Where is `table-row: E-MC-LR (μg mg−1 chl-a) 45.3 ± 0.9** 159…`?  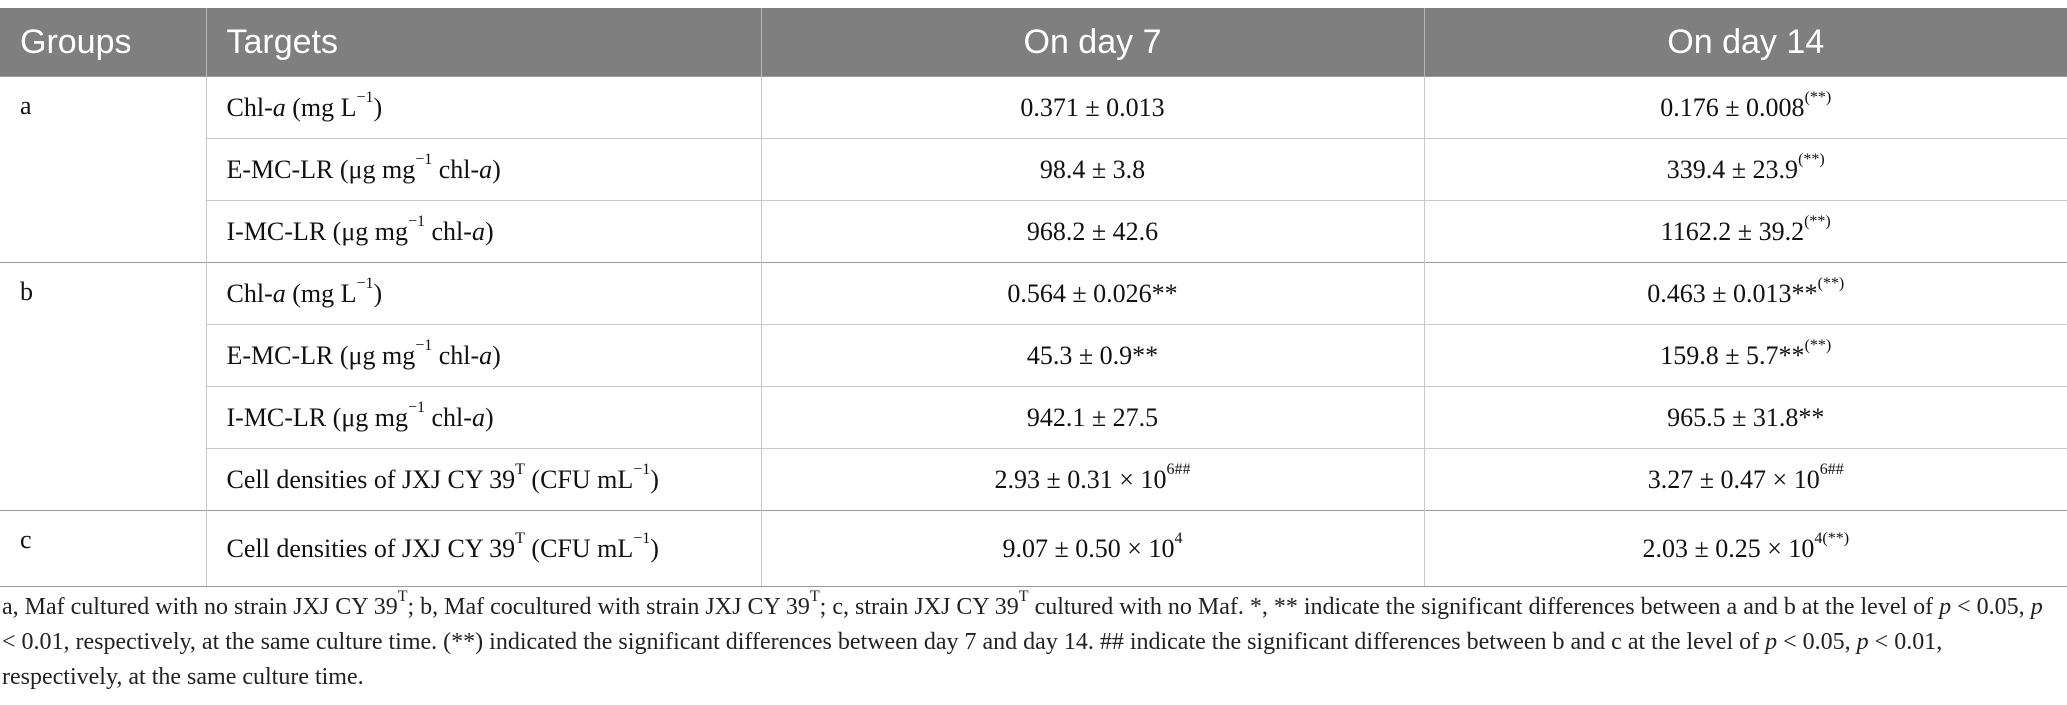
table-row: E-MC-LR (μg mg−1 chl-a) 45.3 ± 0.9** 159… is located at coordinates (1033, 355).